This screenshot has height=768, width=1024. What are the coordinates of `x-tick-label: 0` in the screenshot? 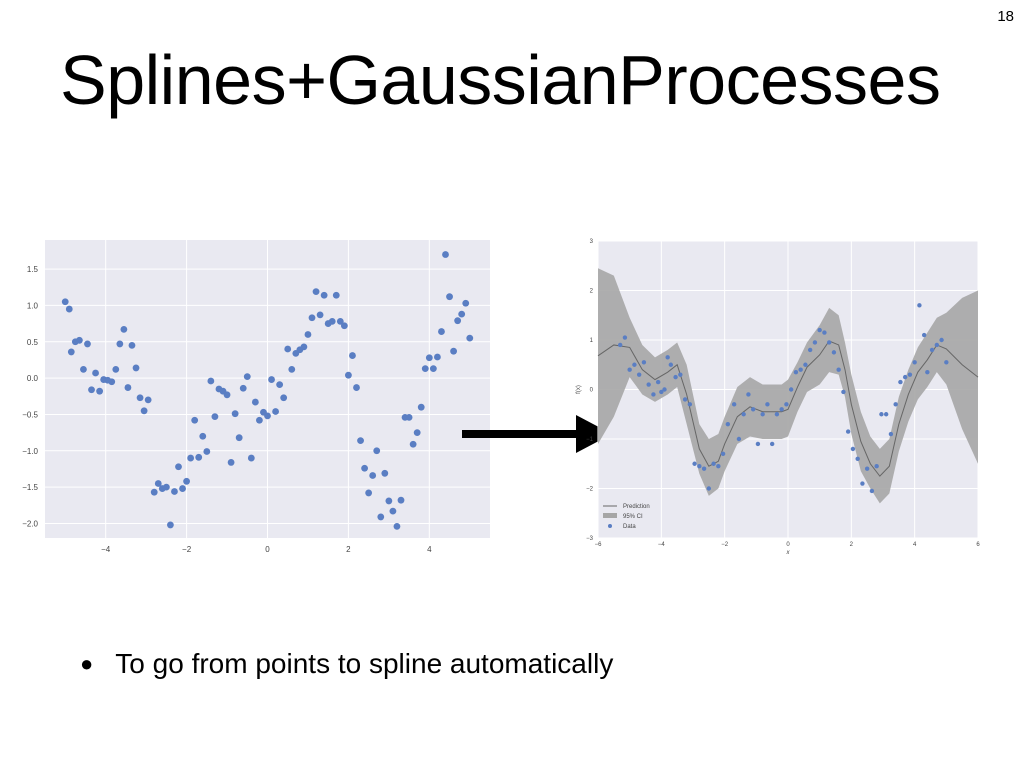 It's located at (788, 545).